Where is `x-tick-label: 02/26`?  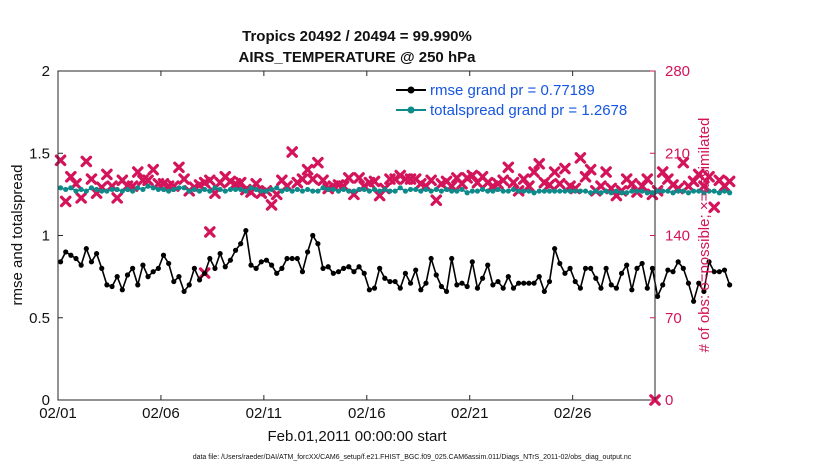
x-tick-label: 02/26 is located at coordinates (573, 413).